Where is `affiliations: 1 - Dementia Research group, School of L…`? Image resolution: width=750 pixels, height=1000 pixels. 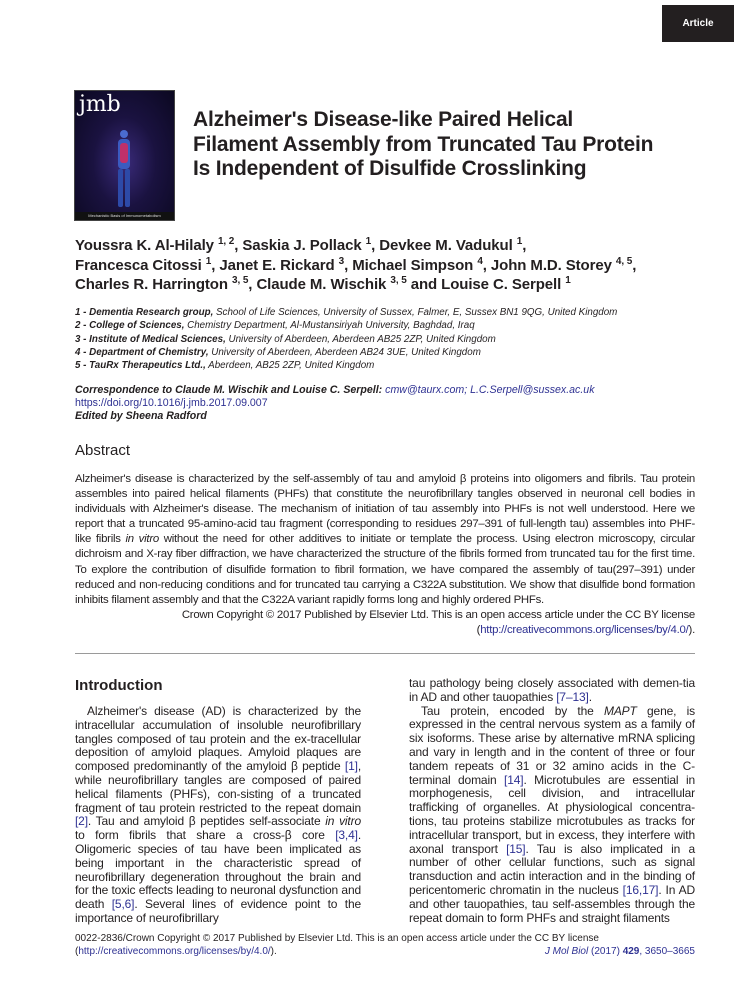
affiliations: 1 - Dementia Research group, School of L… is located at coordinates (400, 339).